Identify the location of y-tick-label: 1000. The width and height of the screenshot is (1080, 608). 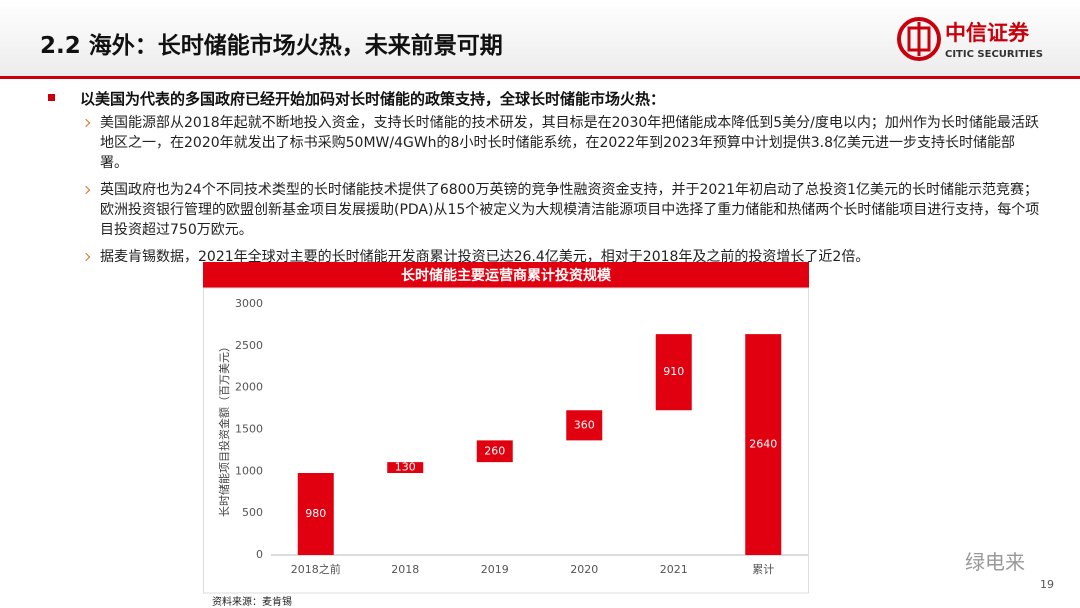
(249, 470).